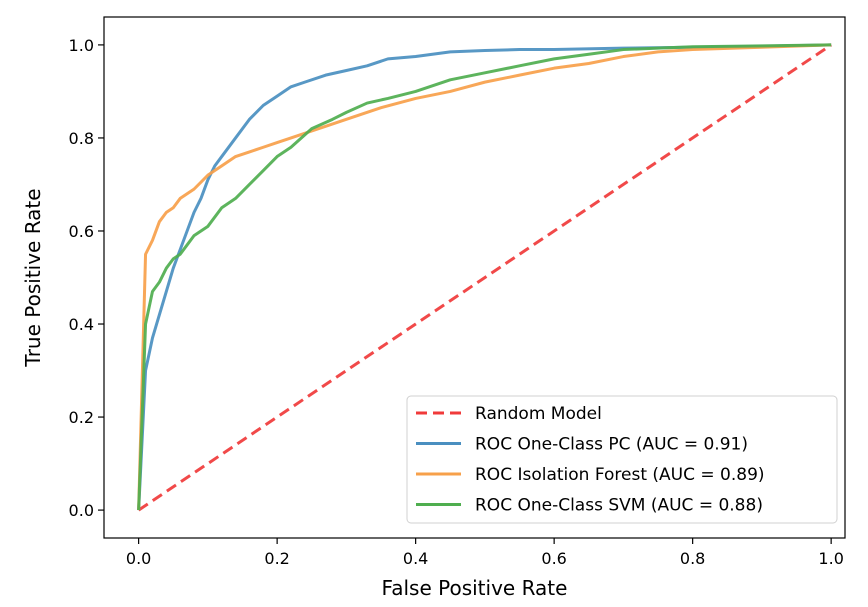 The width and height of the screenshot is (868, 607). What do you see at coordinates (553, 558) in the screenshot?
I see `x-tick-label: 0.6` at bounding box center [553, 558].